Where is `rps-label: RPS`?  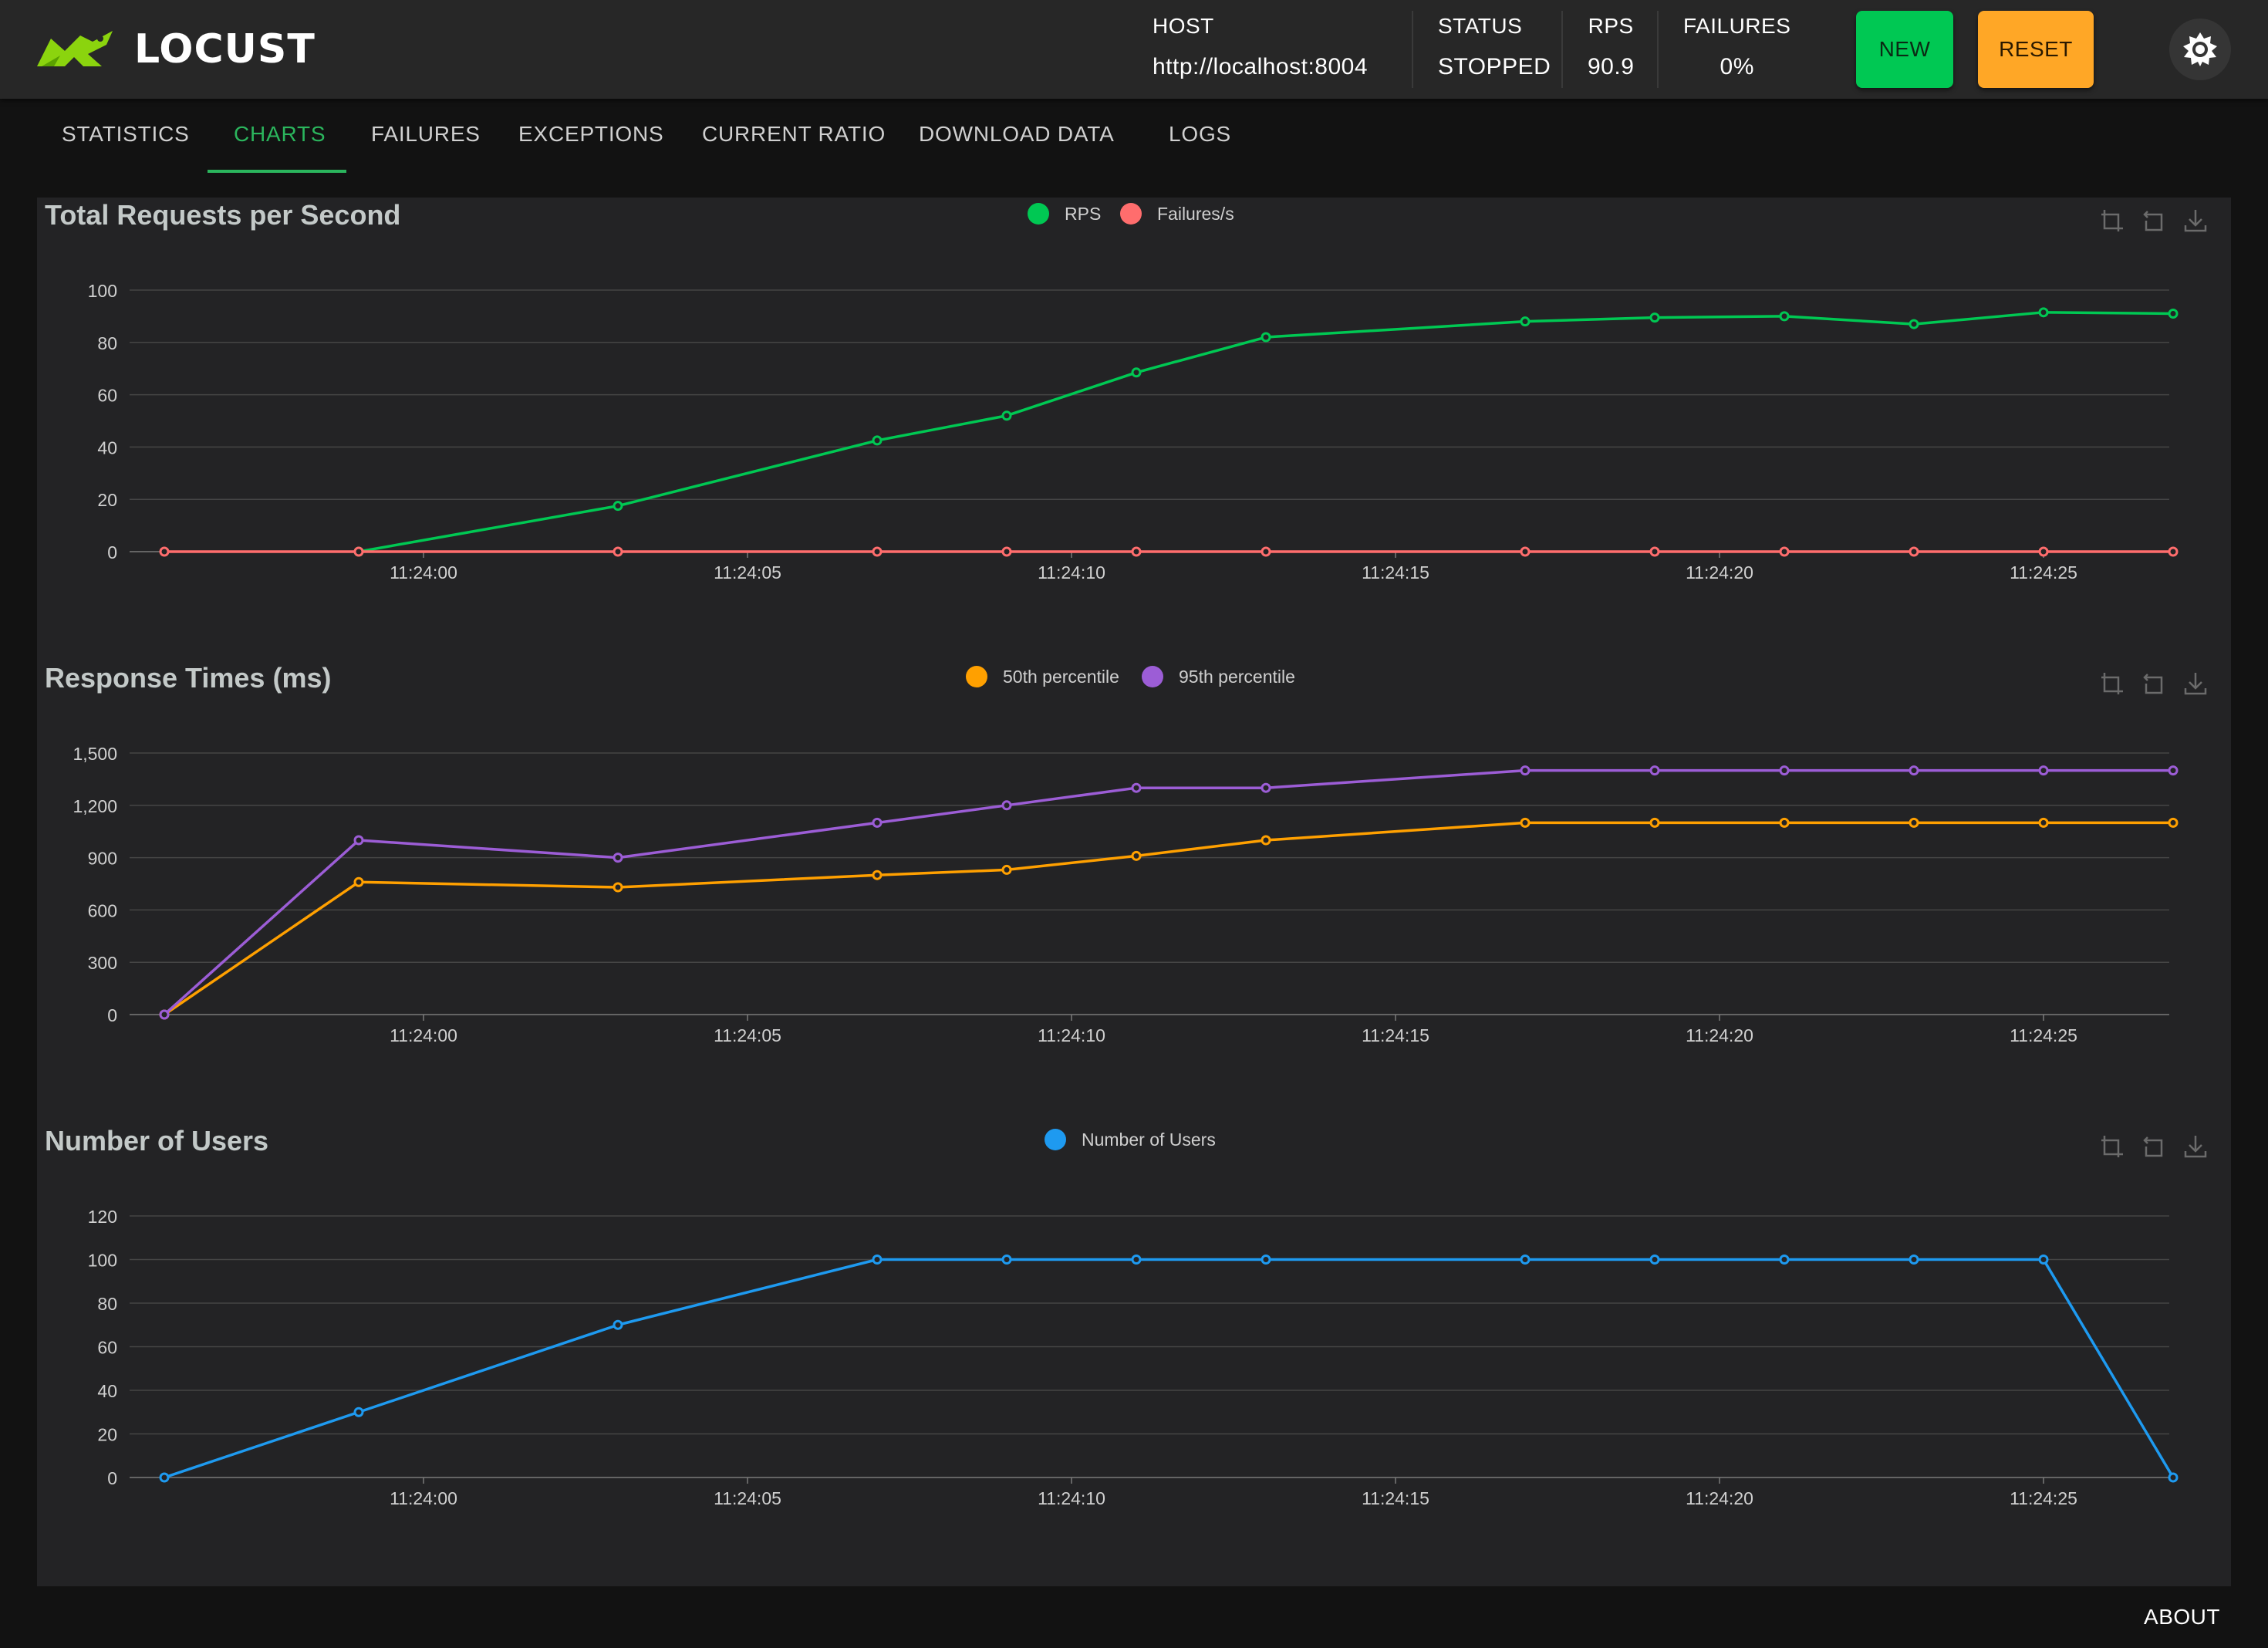 rps-label: RPS is located at coordinates (1611, 26).